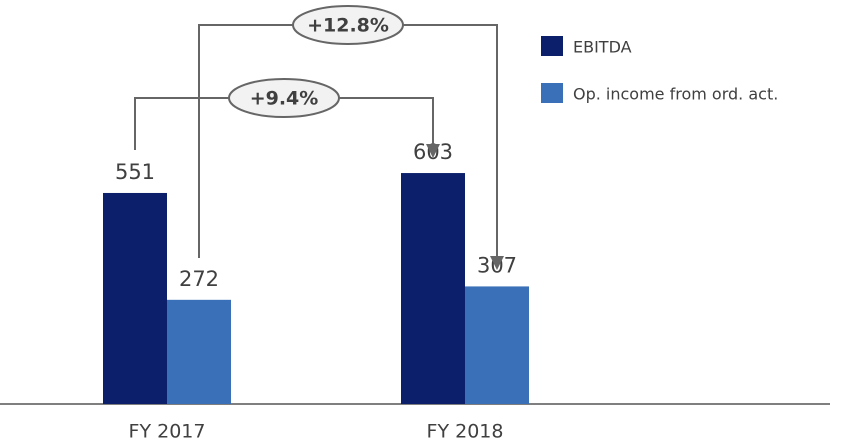 Image resolution: width=858 pixels, height=448 pixels. What do you see at coordinates (199, 279) in the screenshot?
I see `value-label: 272` at bounding box center [199, 279].